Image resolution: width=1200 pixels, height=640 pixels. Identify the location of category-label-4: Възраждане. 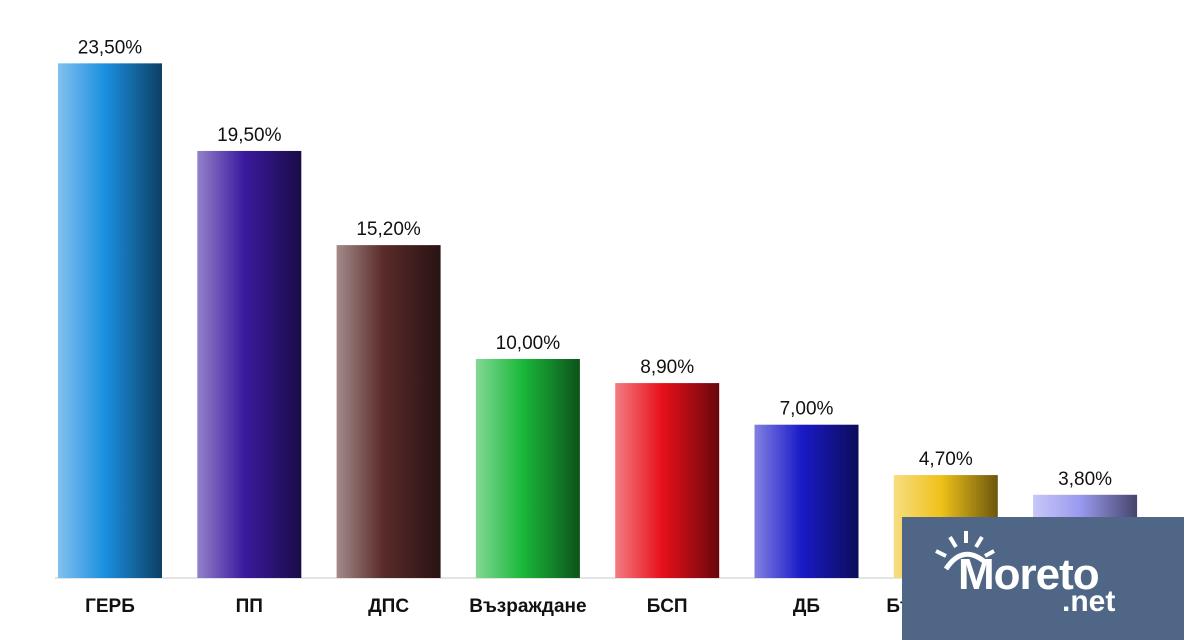
(527, 606).